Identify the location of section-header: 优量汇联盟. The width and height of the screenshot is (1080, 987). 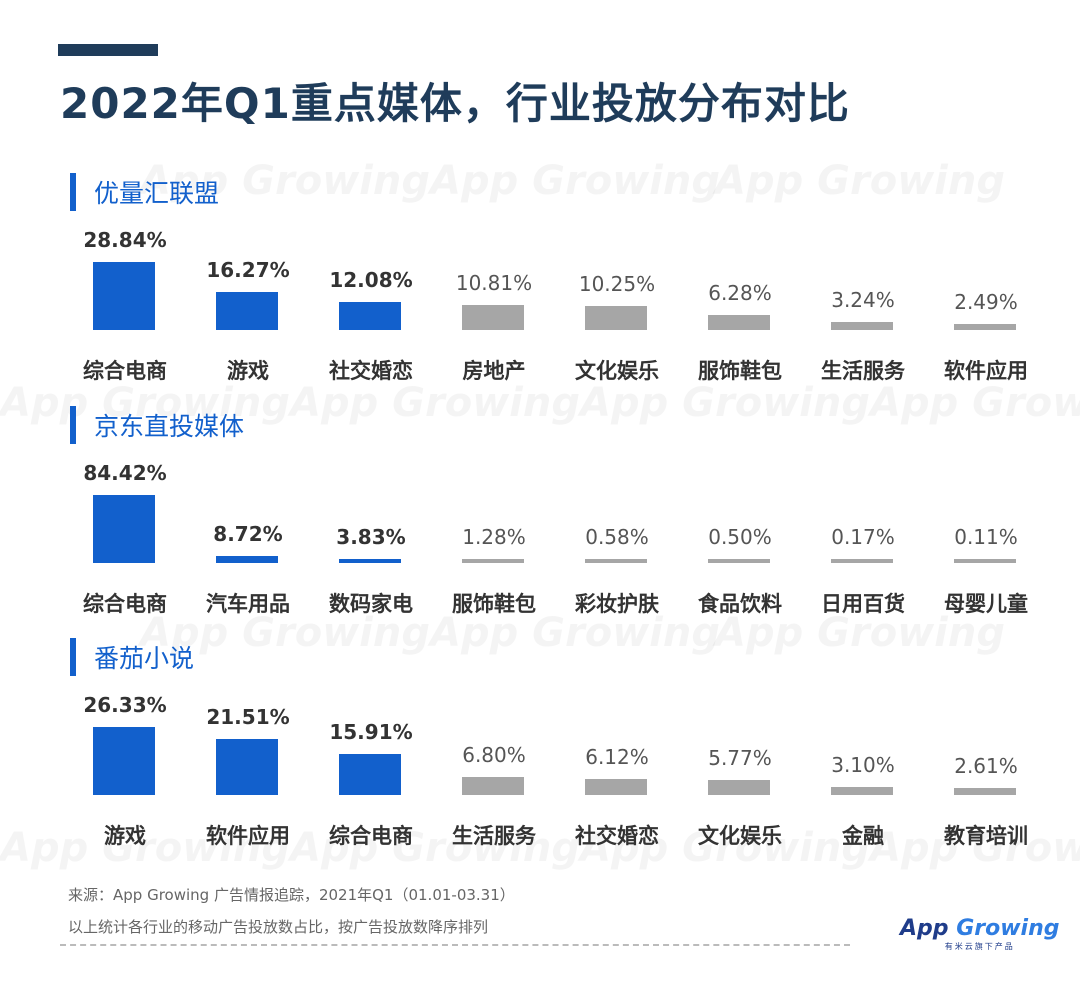
(144, 192).